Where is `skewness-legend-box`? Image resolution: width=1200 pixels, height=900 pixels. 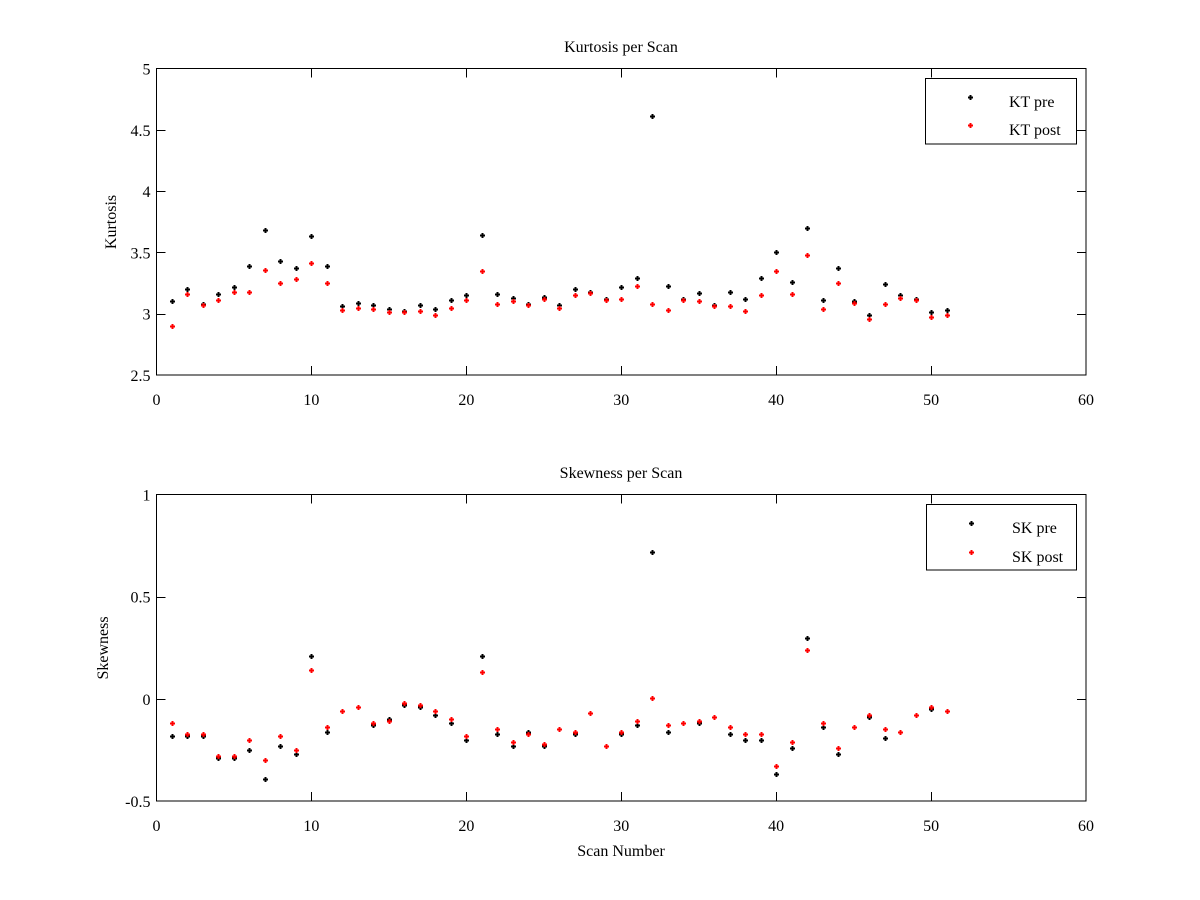
skewness-legend-box is located at coordinates (1001, 537).